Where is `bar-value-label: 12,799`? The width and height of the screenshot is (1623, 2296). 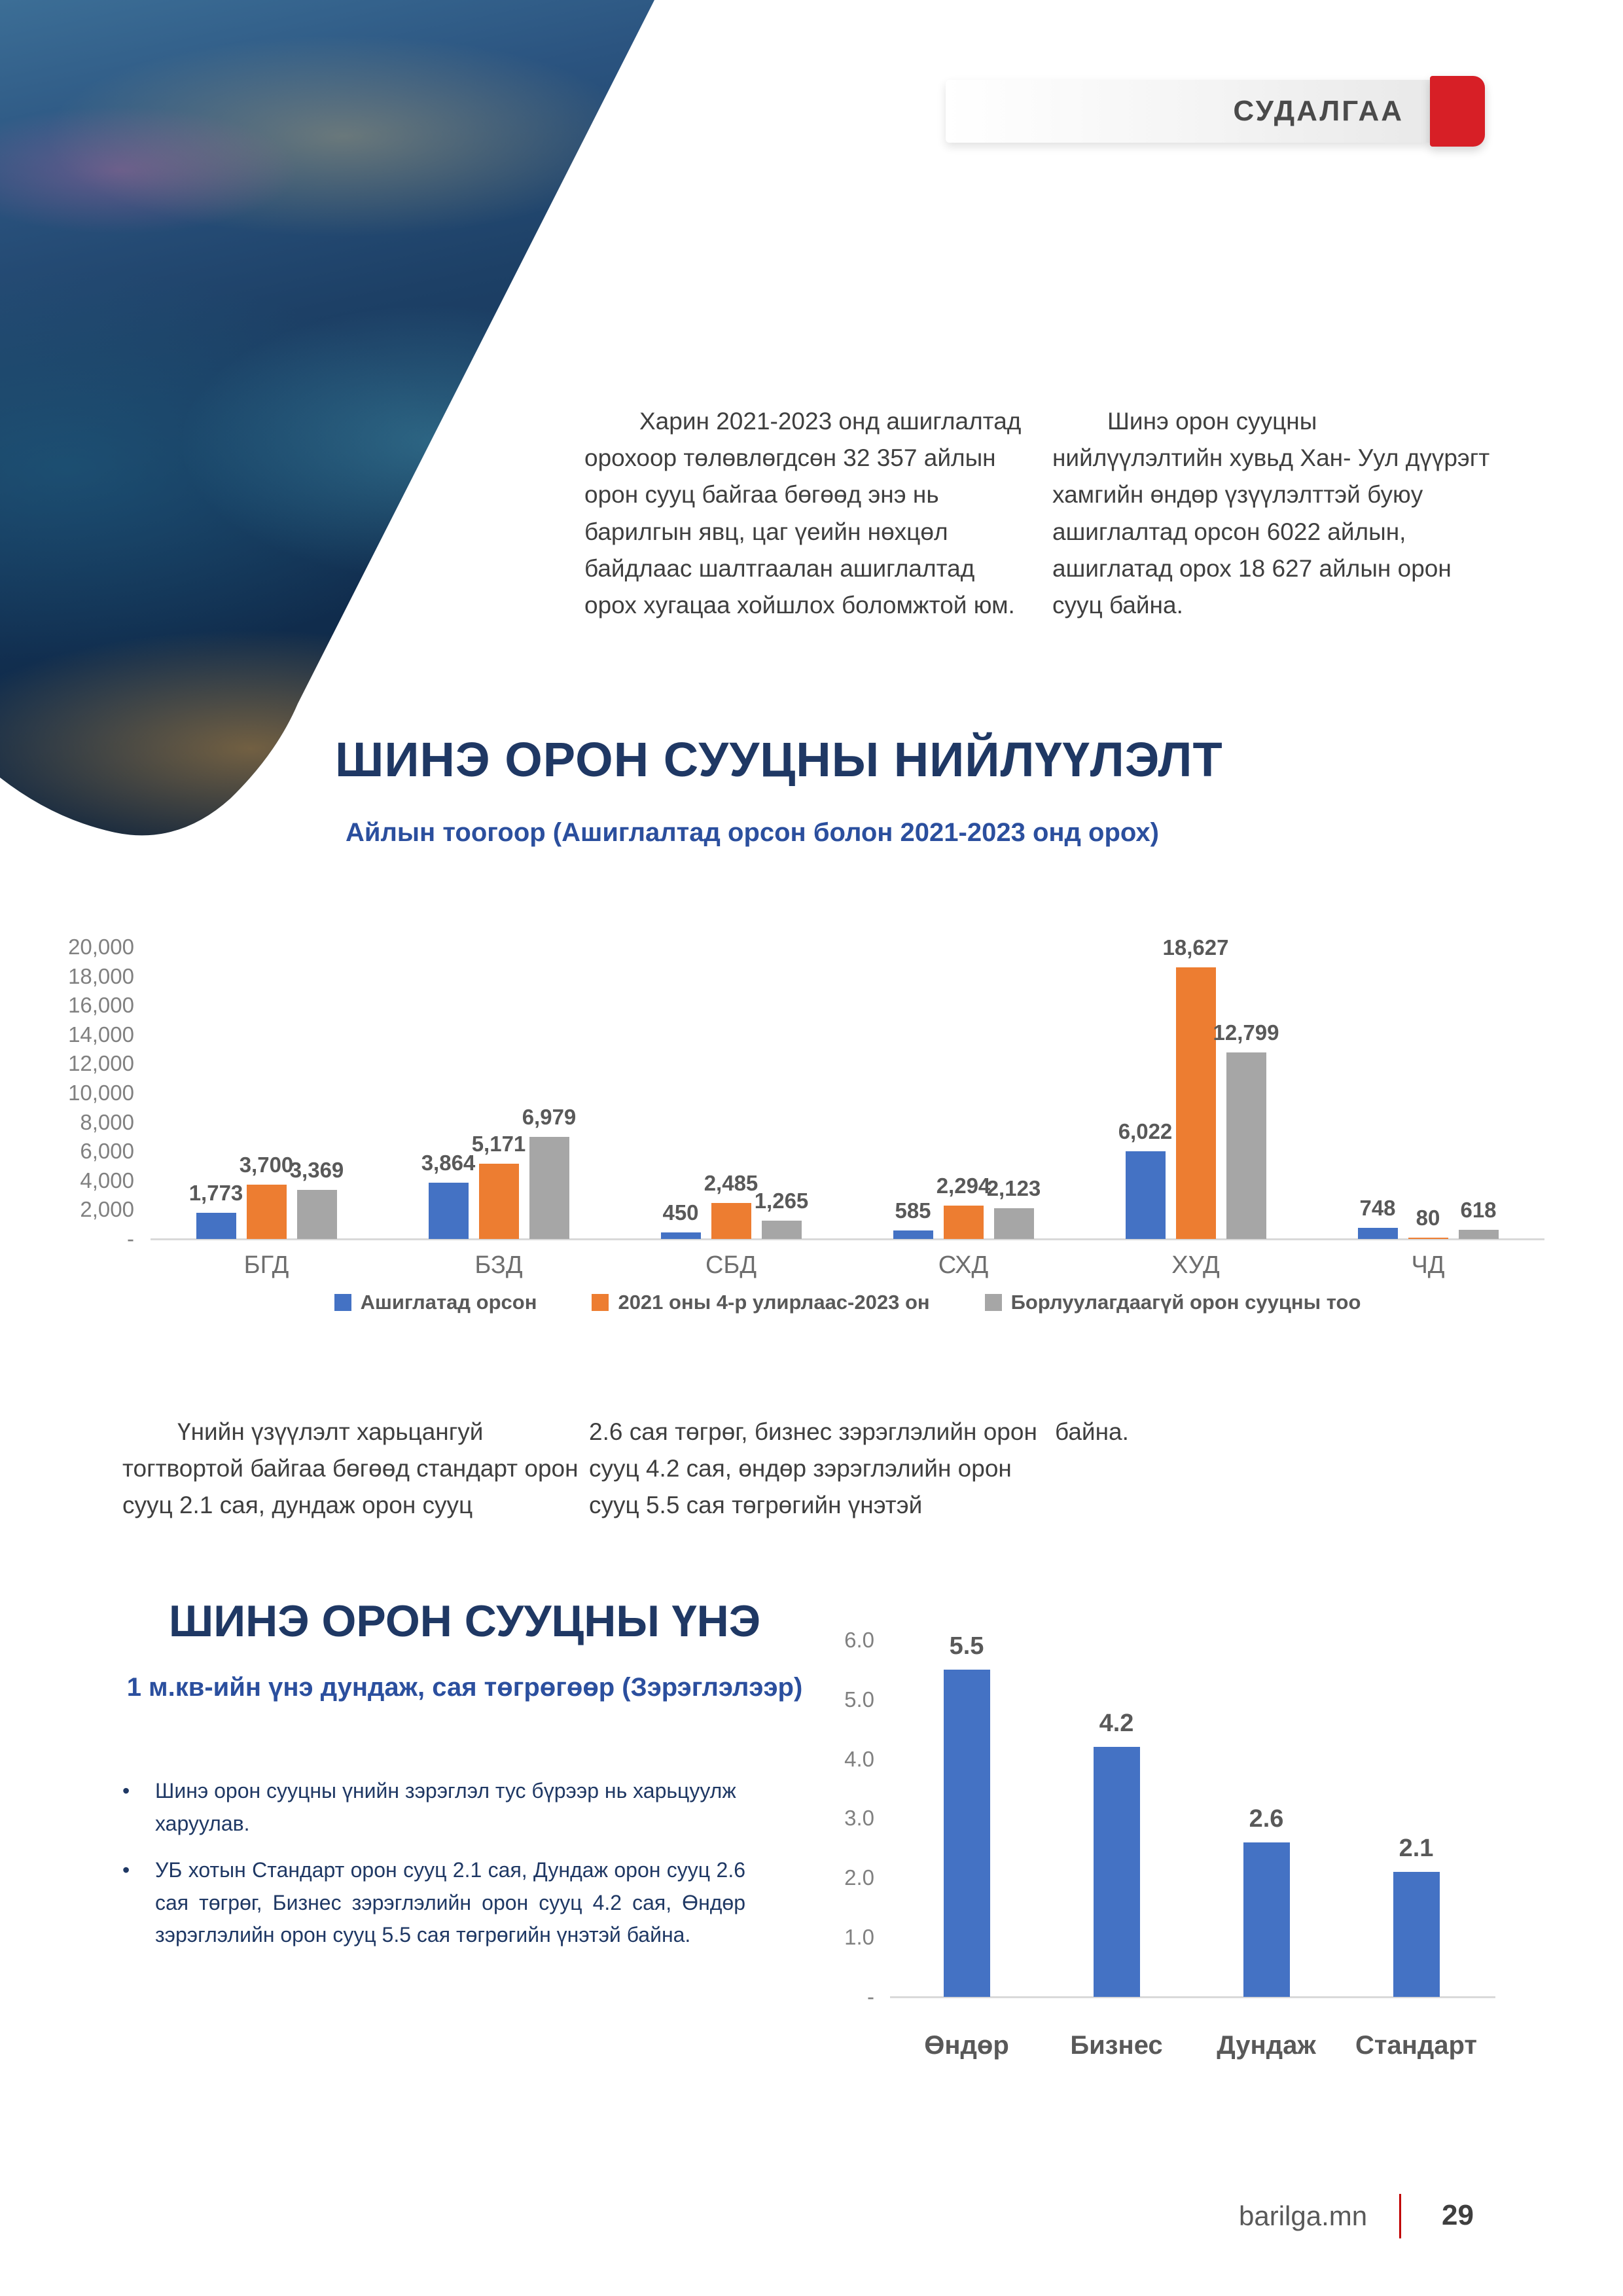 bar-value-label: 12,799 is located at coordinates (1246, 1032).